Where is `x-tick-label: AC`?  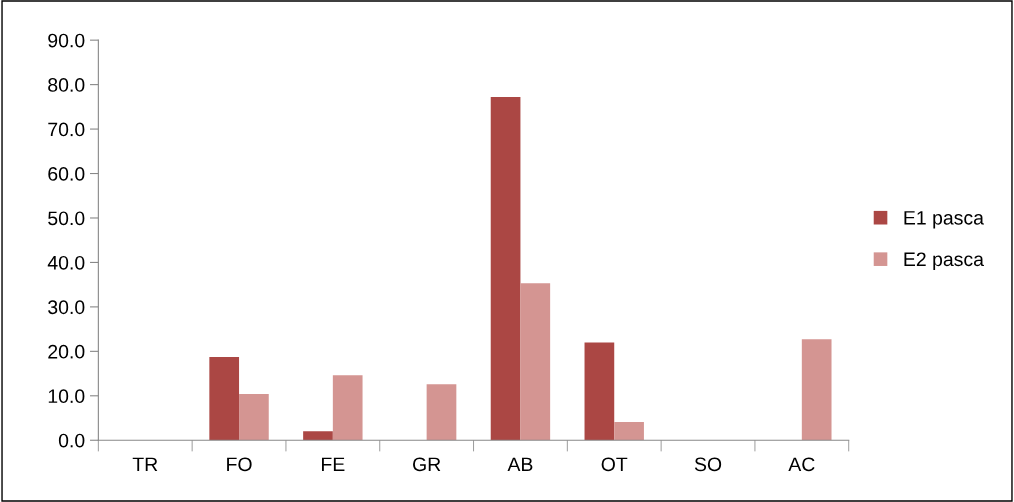 x-tick-label: AC is located at coordinates (801, 464).